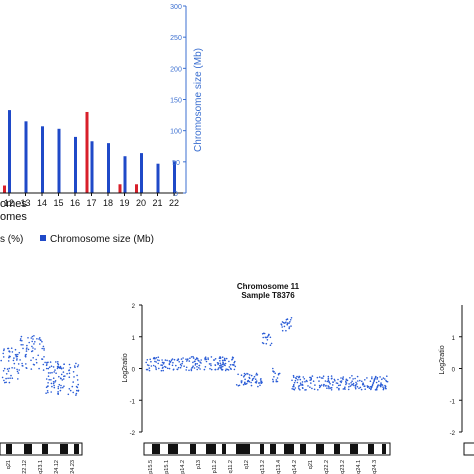 This screenshot has height=474, width=474. Describe the element at coordinates (247, 464) in the screenshot. I see `band-label: q12` at that location.